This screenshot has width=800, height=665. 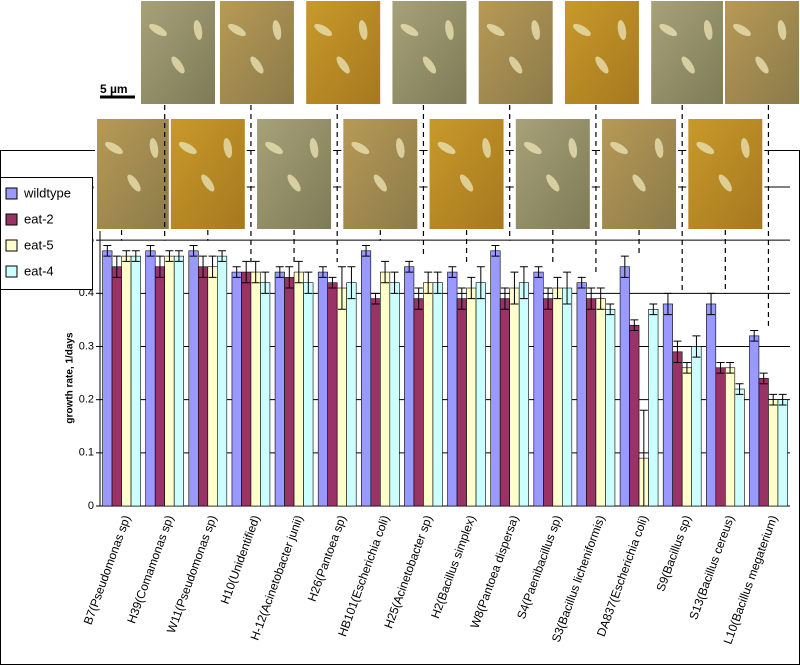 What do you see at coordinates (86, 400) in the screenshot?
I see `y-tick-label: 0.2` at bounding box center [86, 400].